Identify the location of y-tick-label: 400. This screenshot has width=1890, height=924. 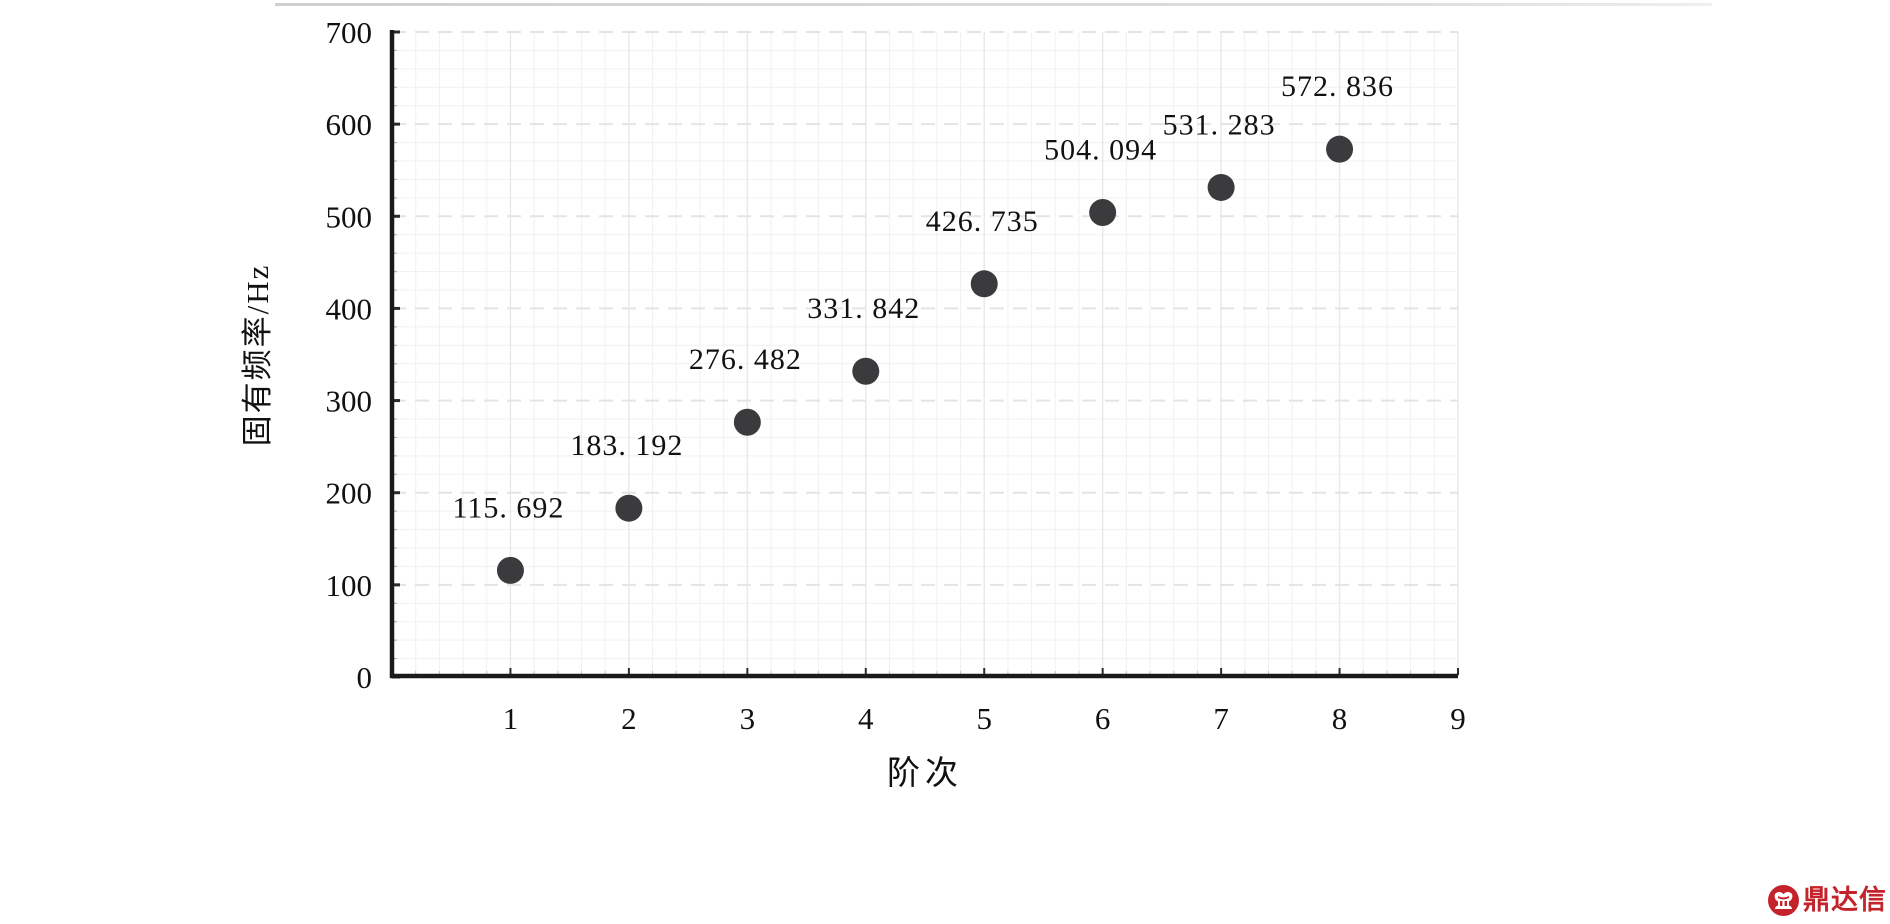
(349, 308).